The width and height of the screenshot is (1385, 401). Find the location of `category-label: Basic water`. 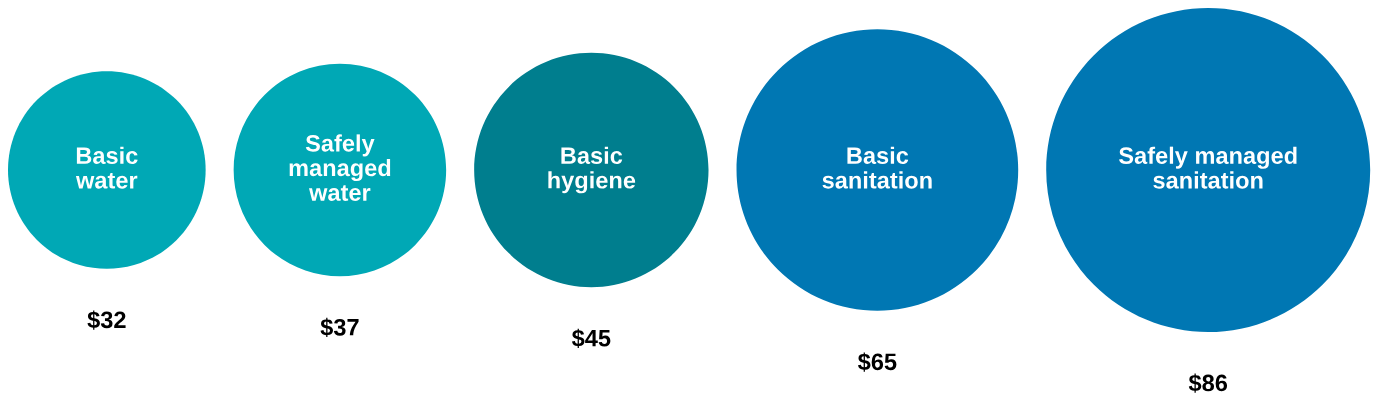

category-label: Basic water is located at coordinates (106, 167).